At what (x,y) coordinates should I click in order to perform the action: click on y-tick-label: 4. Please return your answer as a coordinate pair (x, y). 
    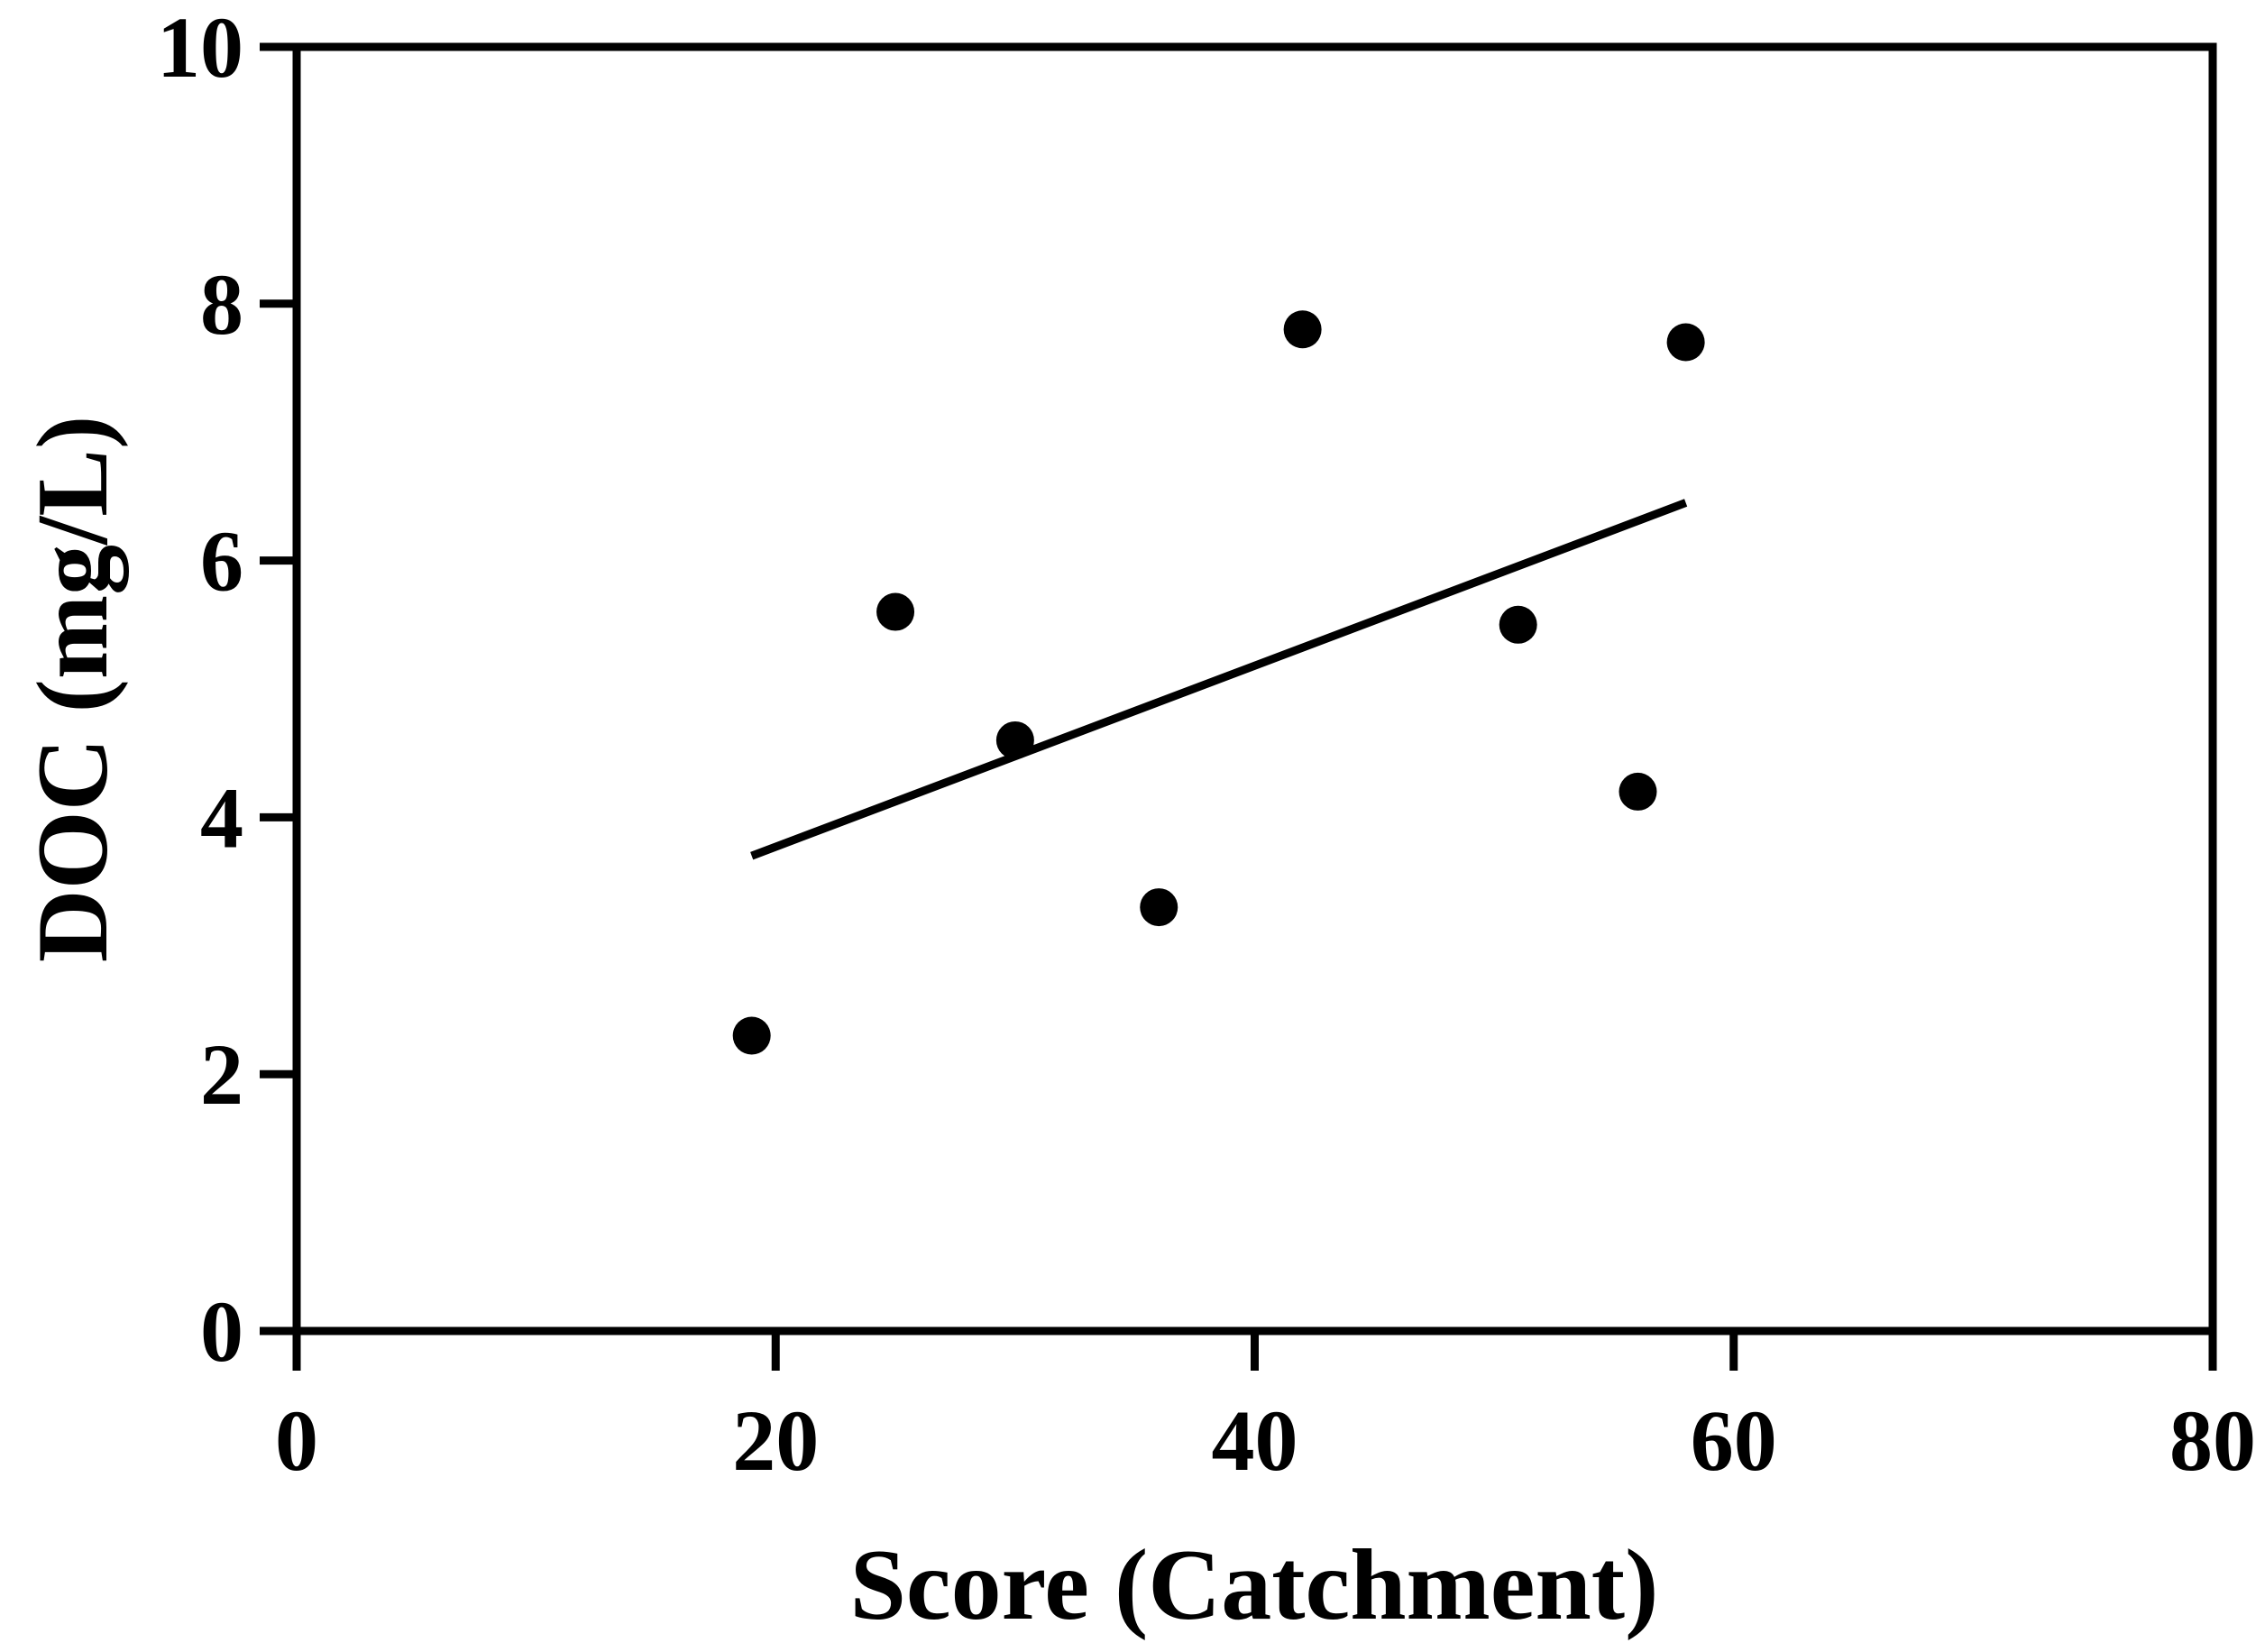
    Looking at the image, I should click on (221, 818).